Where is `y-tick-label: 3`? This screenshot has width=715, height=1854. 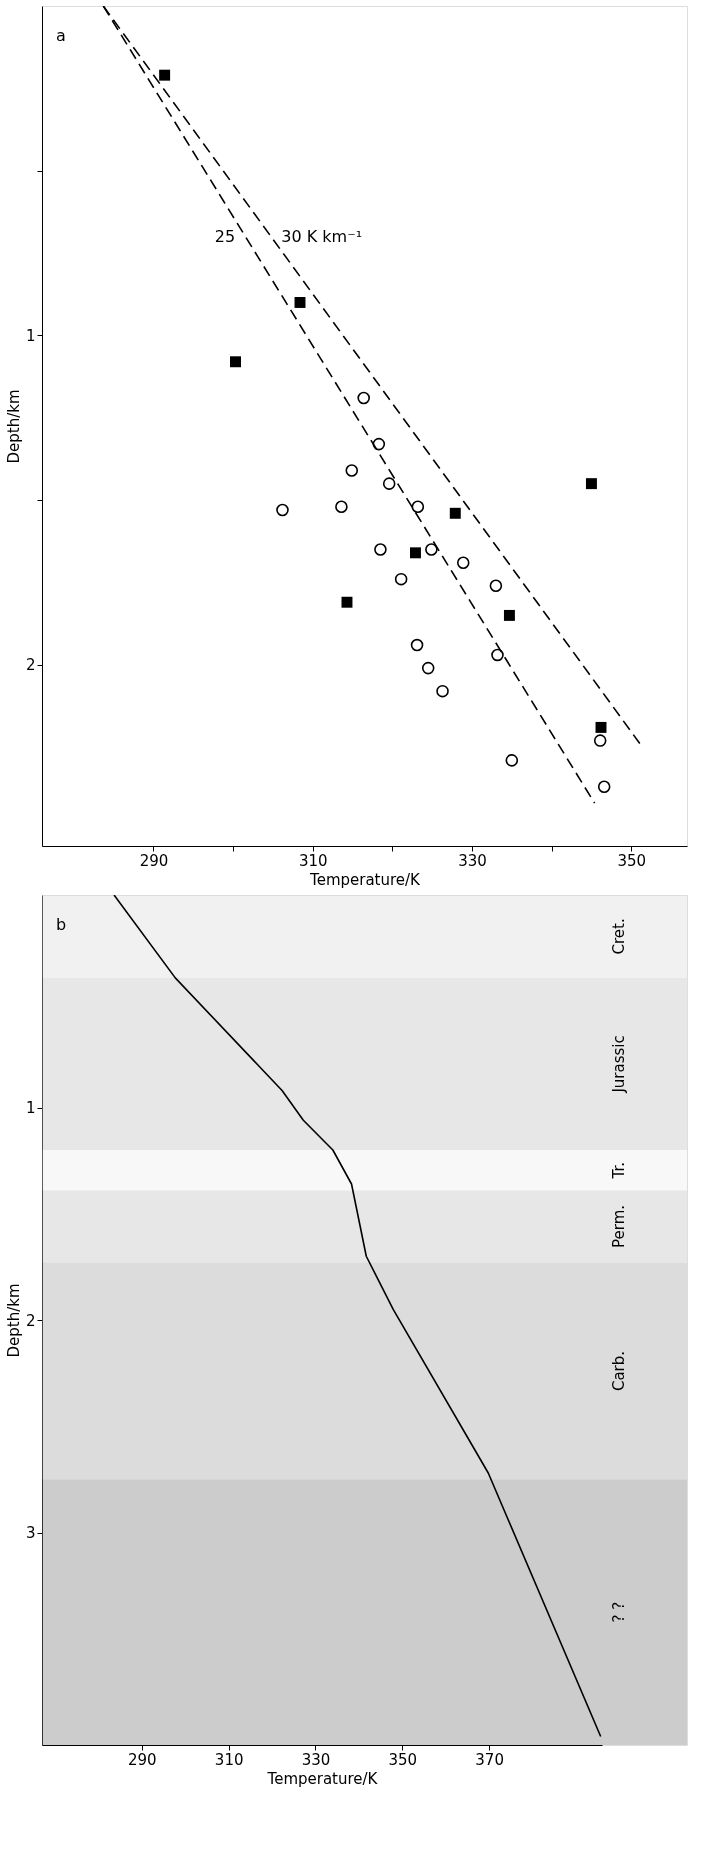
y-tick-label: 3 is located at coordinates (30, 1533).